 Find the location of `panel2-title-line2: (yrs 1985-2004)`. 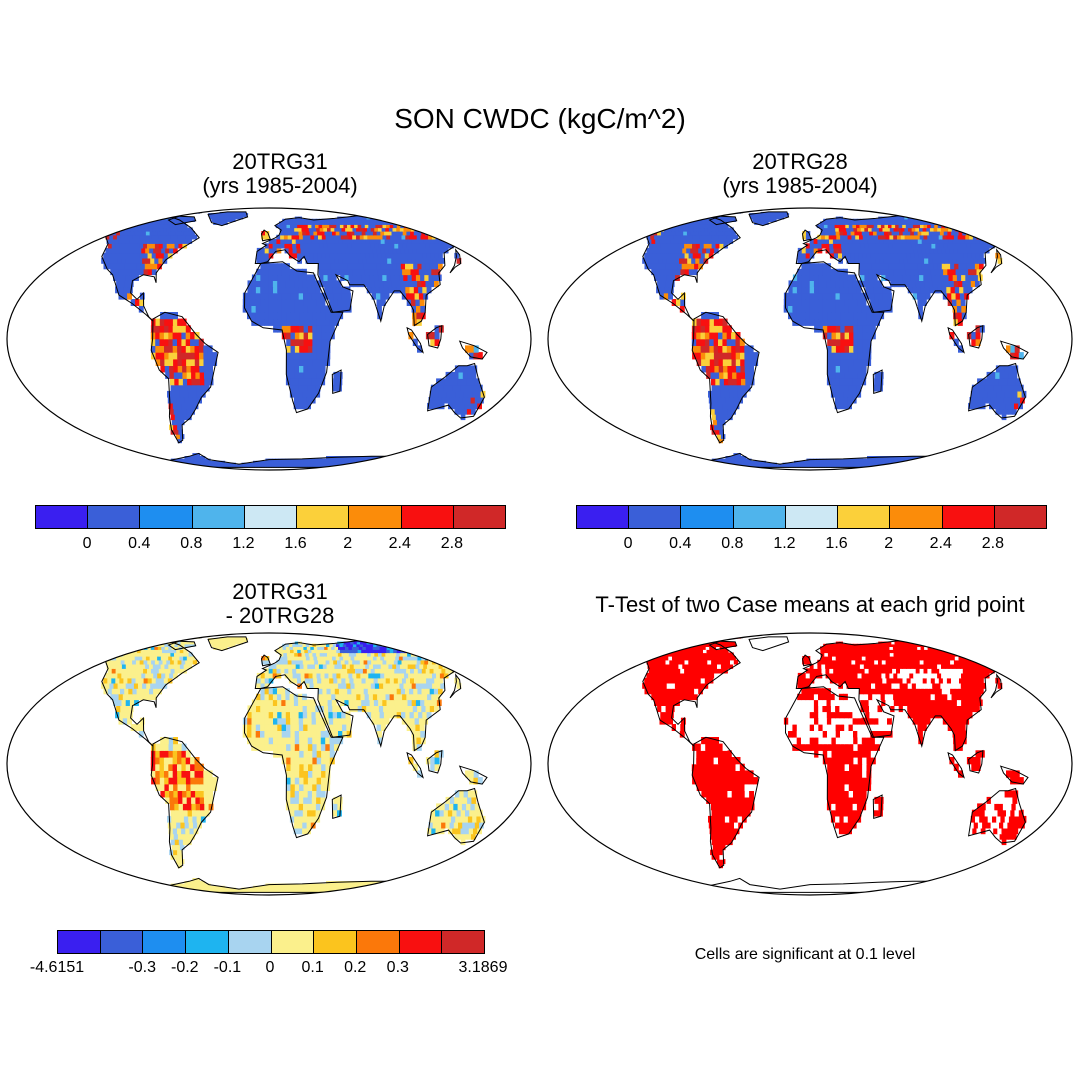

panel2-title-line2: (yrs 1985-2004) is located at coordinates (800, 185).